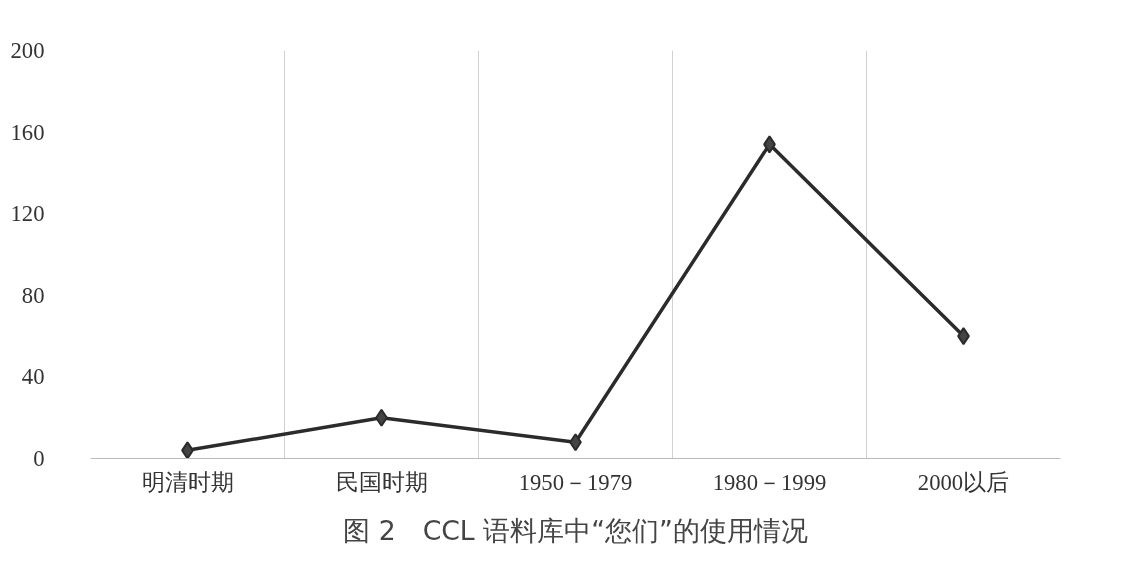 The height and width of the screenshot is (576, 1132). What do you see at coordinates (33, 377) in the screenshot?
I see `y-tick-label: 40` at bounding box center [33, 377].